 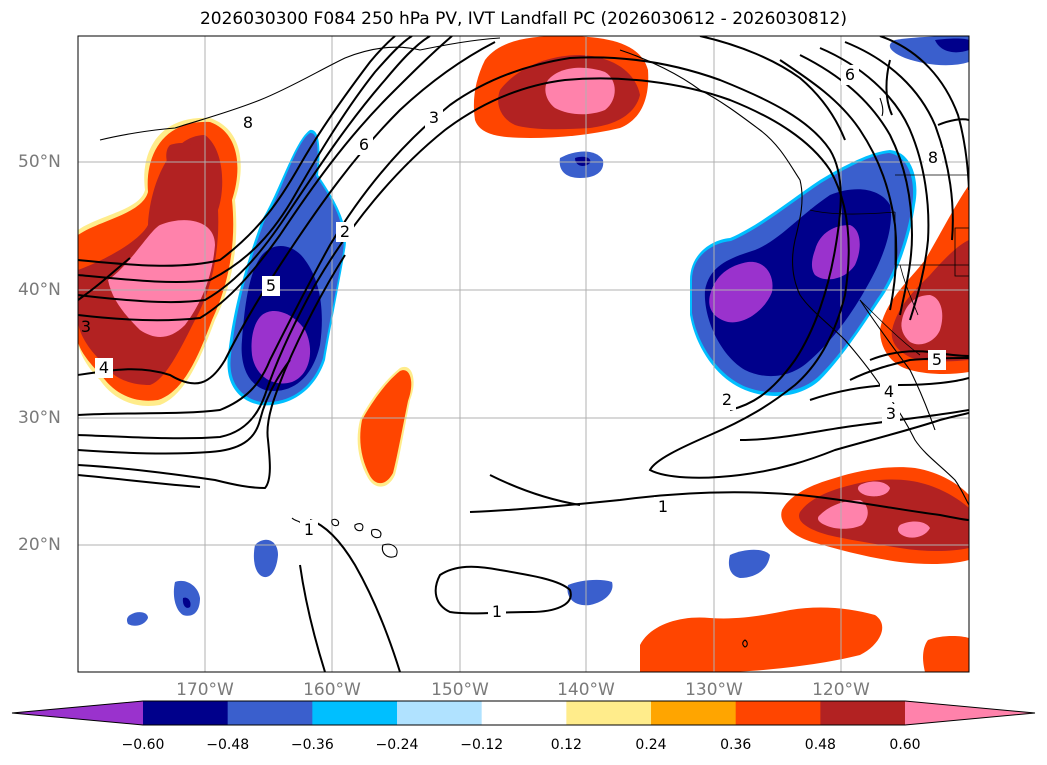 I want to click on lon-label-160w: 160°W, so click(x=332, y=690).